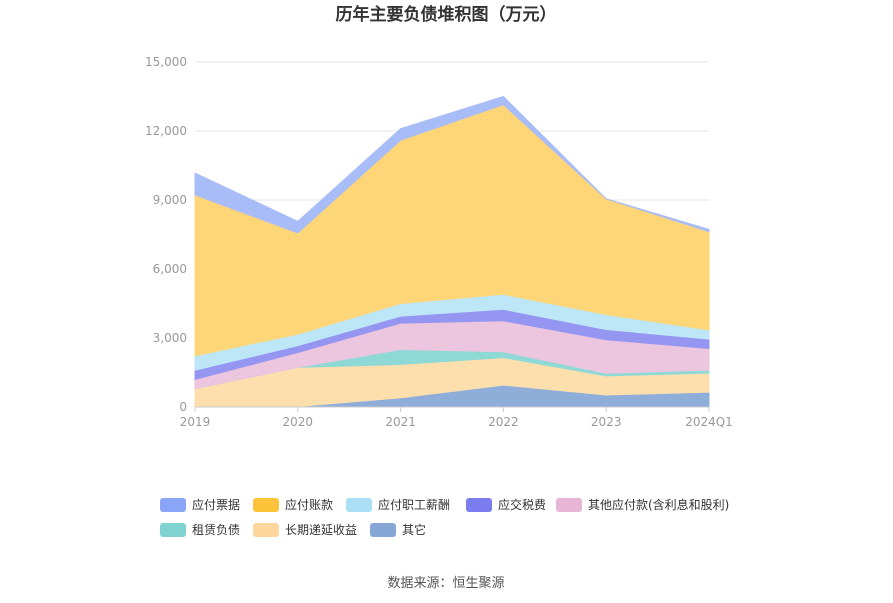 Image resolution: width=893 pixels, height=603 pixels. Describe the element at coordinates (298, 422) in the screenshot. I see `x-tick-label: 2020` at that location.